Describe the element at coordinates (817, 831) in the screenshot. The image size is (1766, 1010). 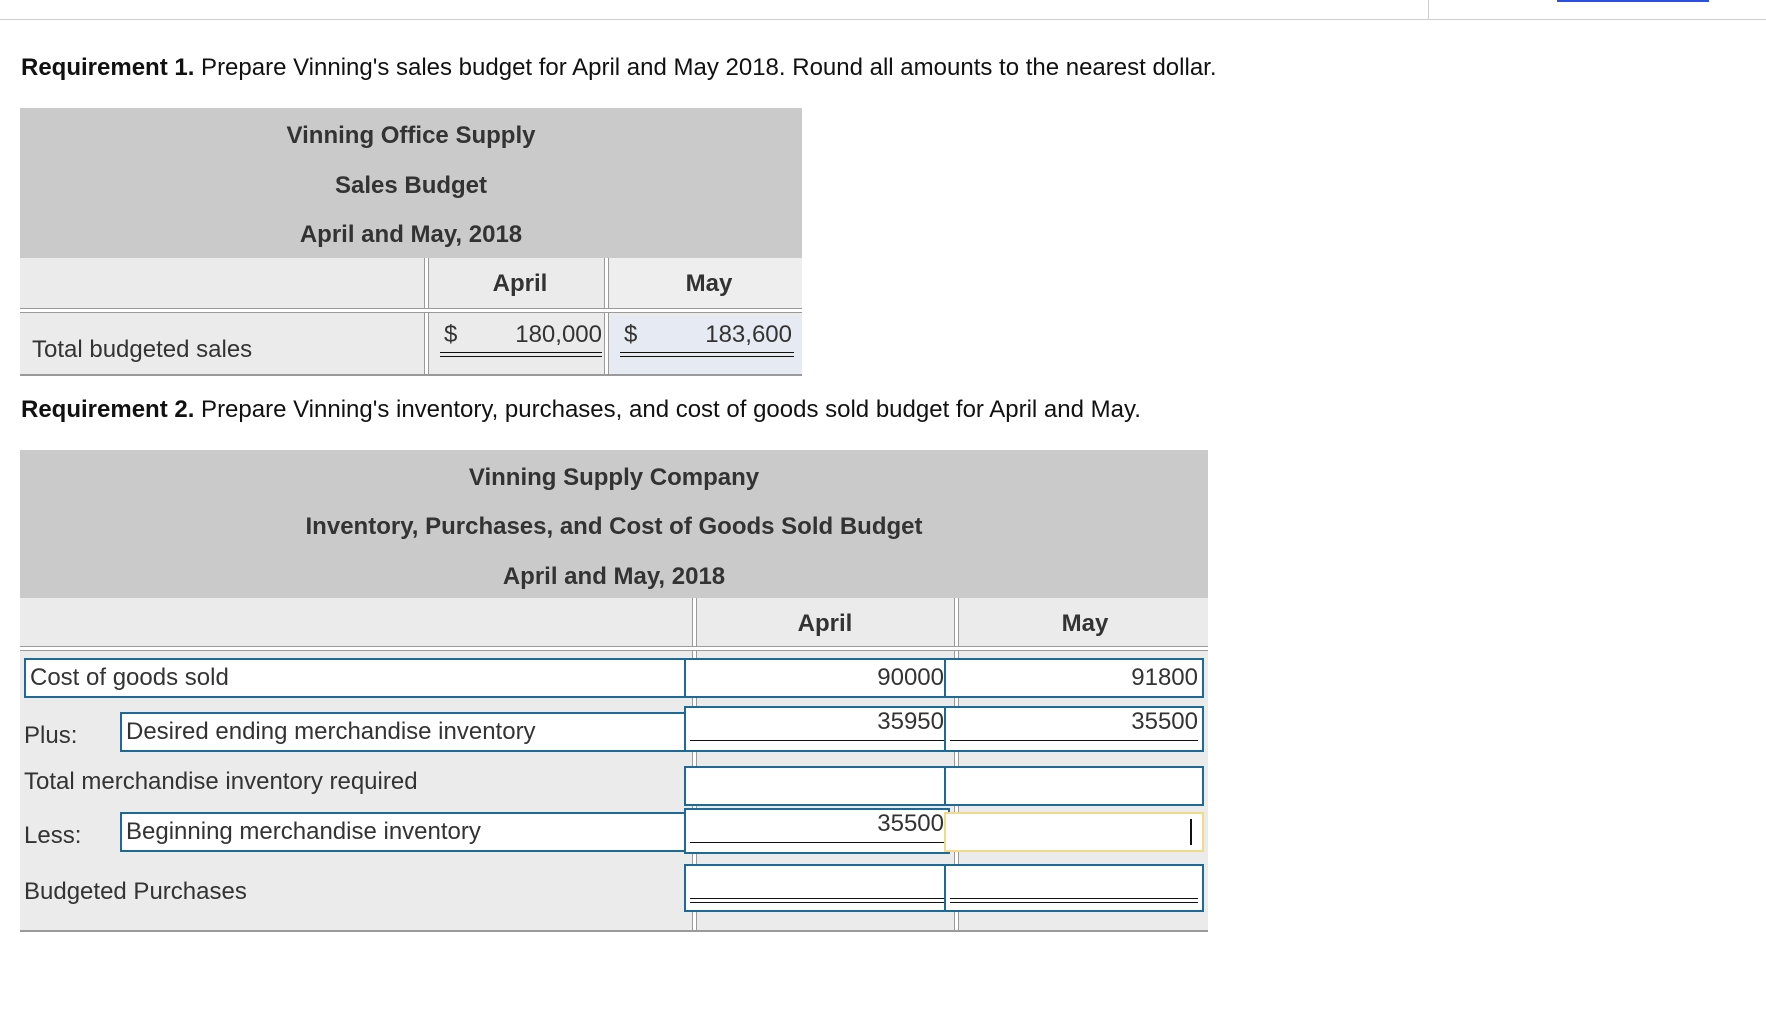
I see `beginning-inventory-april-input` at that location.